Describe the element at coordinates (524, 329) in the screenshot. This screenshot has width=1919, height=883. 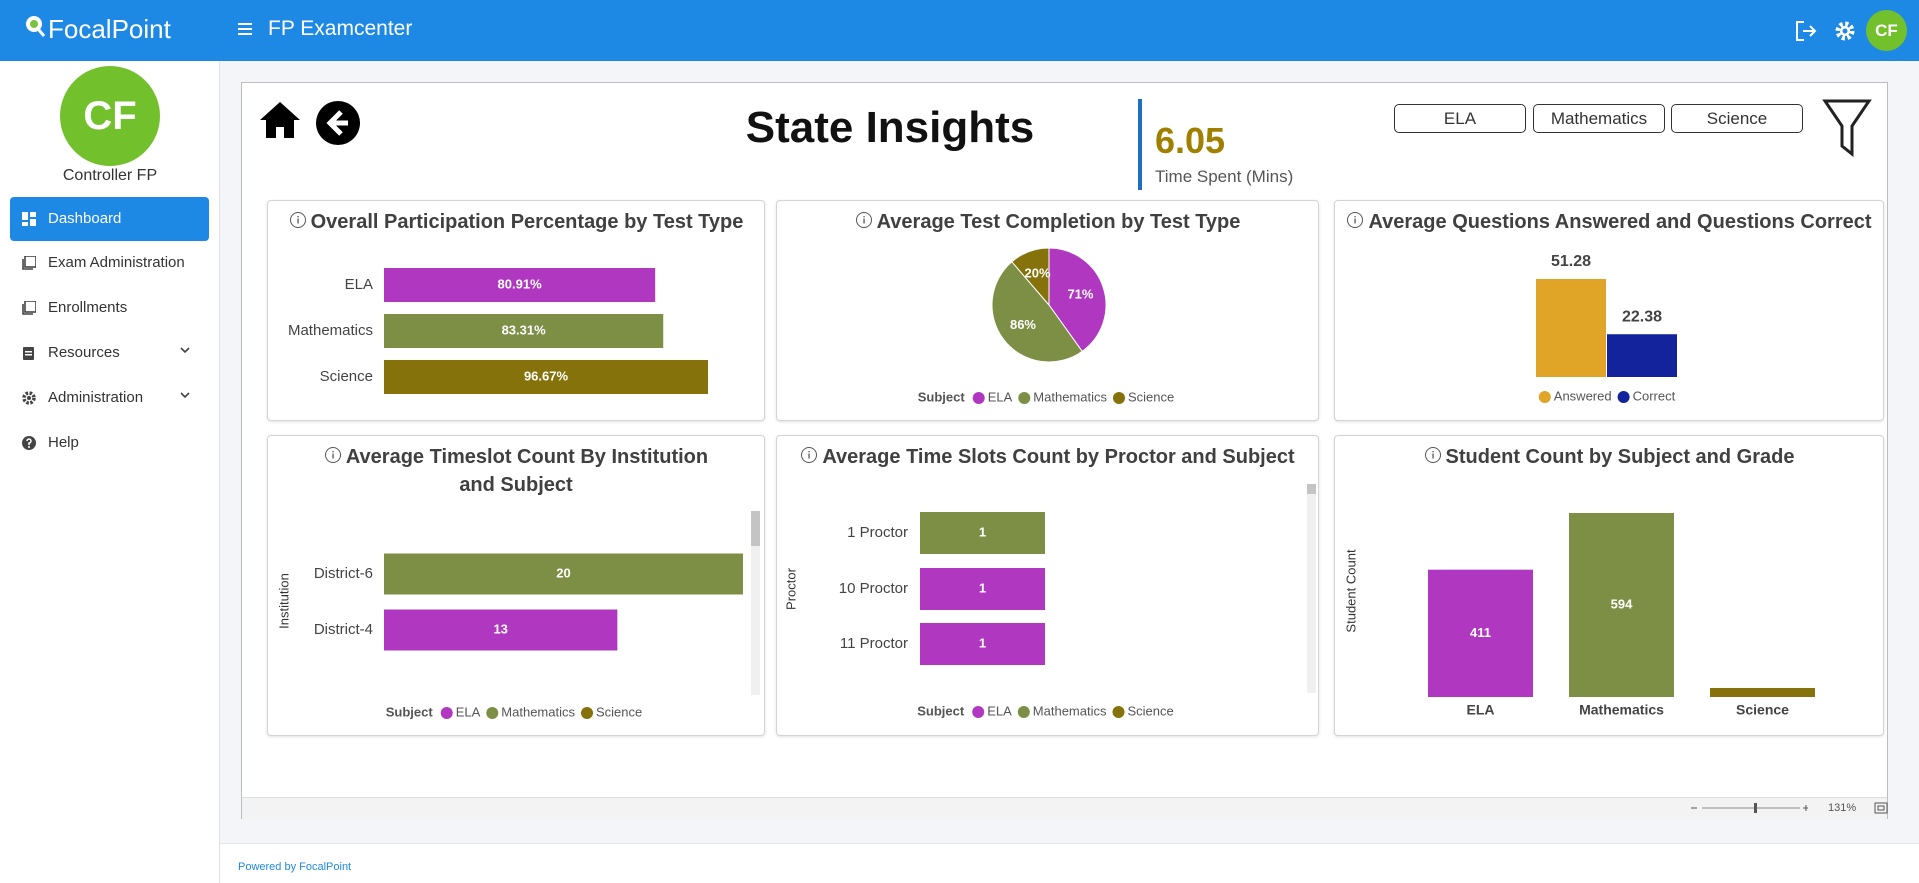
I see `data-label: 83.31%` at that location.